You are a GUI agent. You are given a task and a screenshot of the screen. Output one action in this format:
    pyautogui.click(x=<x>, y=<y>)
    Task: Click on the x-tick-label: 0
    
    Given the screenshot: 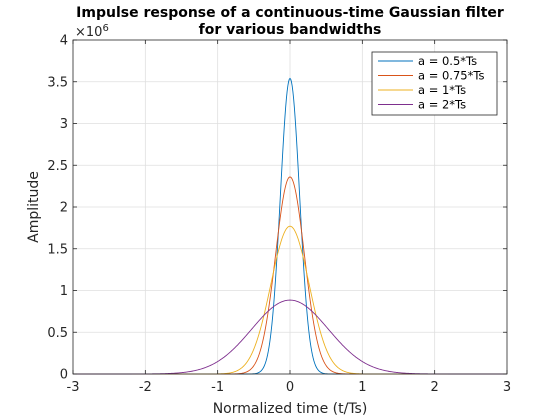 What is the action you would take?
    pyautogui.click(x=290, y=387)
    